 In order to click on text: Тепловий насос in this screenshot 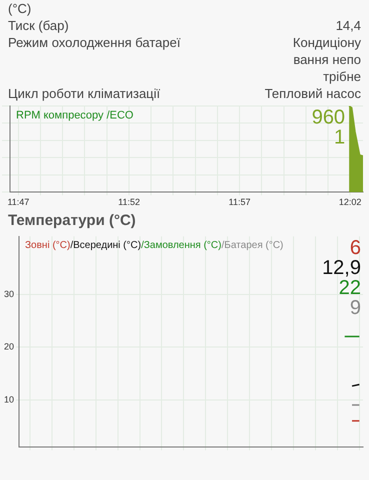, I will do `click(312, 93)`.